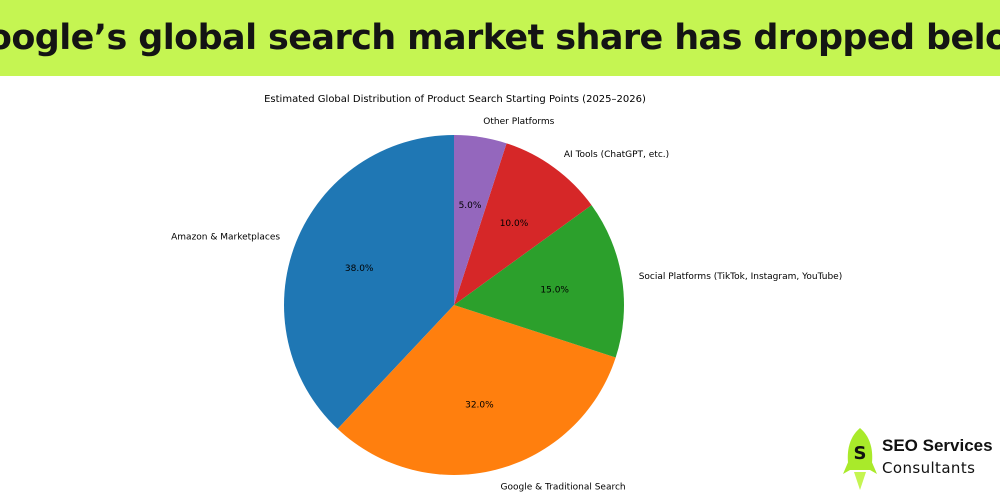 Image resolution: width=1000 pixels, height=500 pixels. I want to click on brand-name-line2: Consultants, so click(929, 468).